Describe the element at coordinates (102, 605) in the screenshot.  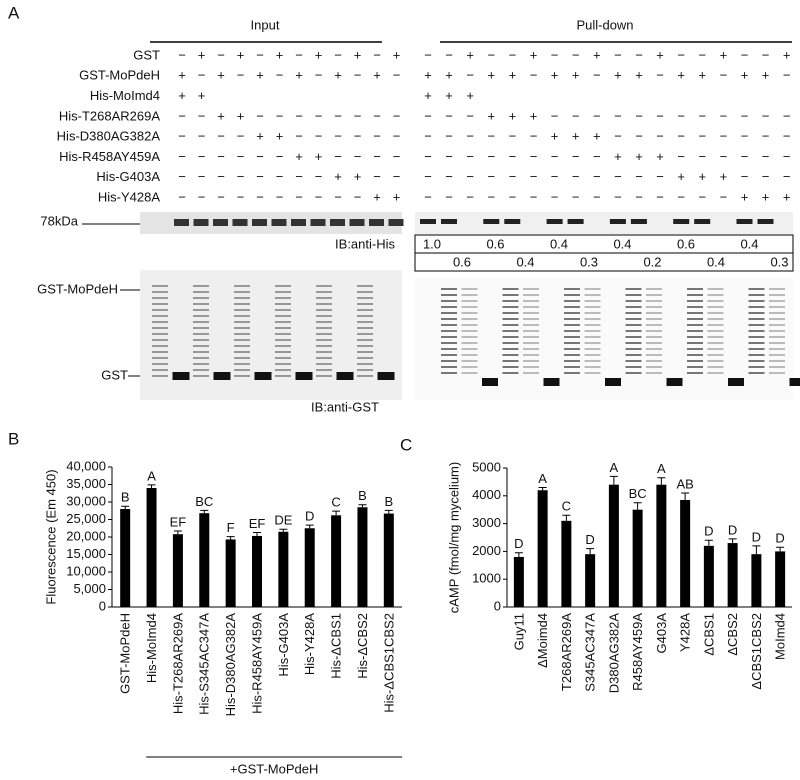
I see `y-tick-label: 0` at that location.